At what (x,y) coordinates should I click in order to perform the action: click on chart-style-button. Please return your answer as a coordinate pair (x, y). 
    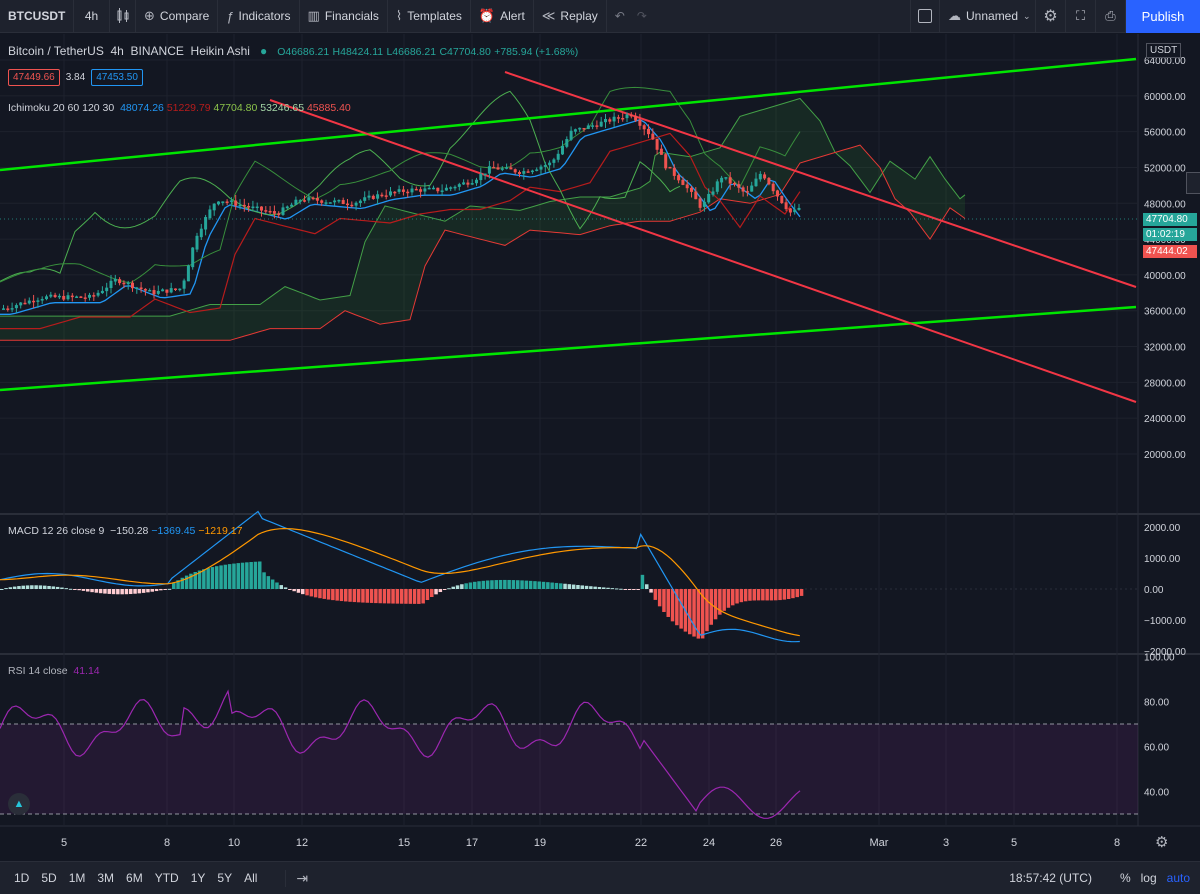
    Looking at the image, I should click on (123, 16).